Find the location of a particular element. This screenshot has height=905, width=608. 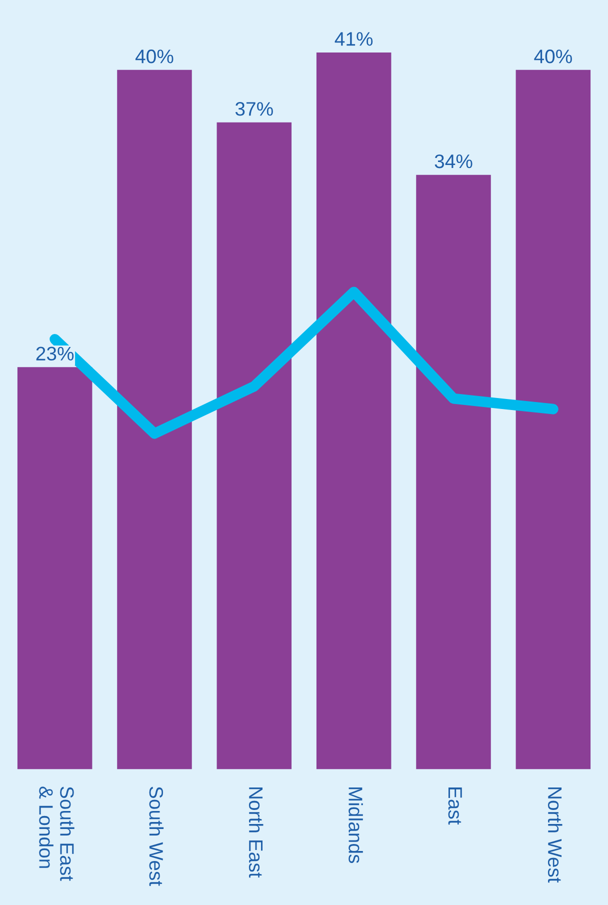

data-label: 23% is located at coordinates (55, 353).